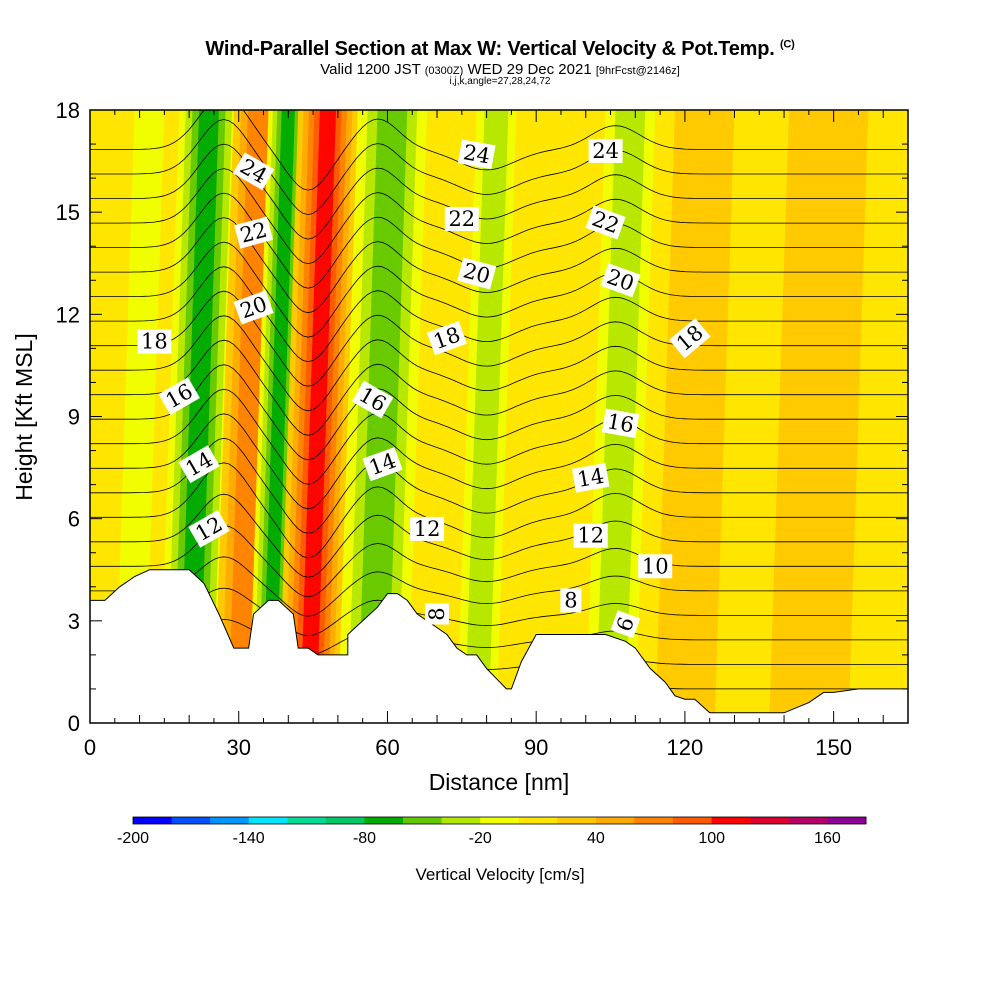 The image size is (1000, 1000). I want to click on x-tick-label: 90, so click(536, 747).